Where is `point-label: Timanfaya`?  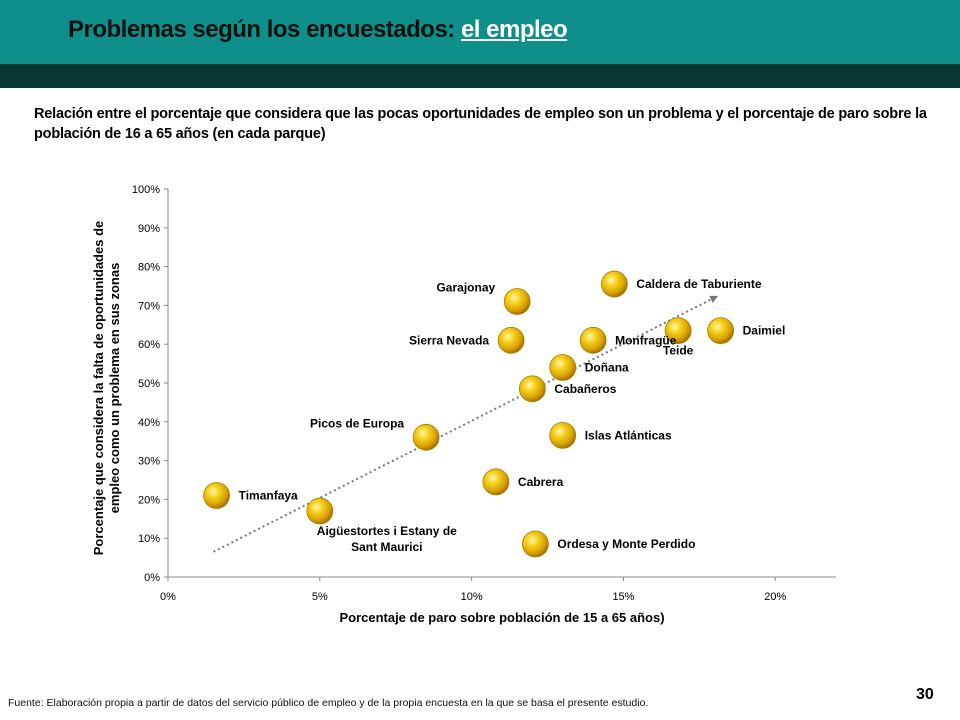
point-label: Timanfaya is located at coordinates (268, 496).